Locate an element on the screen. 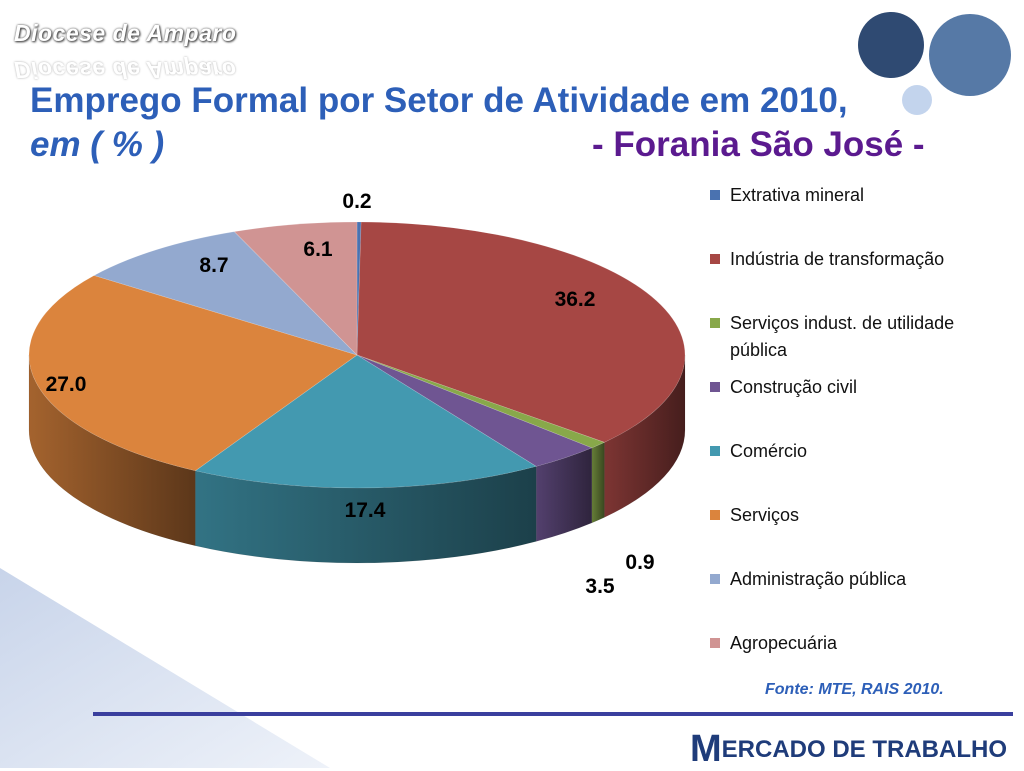 This screenshot has height=771, width=1024. legend-item: Comércio is located at coordinates (855, 451).